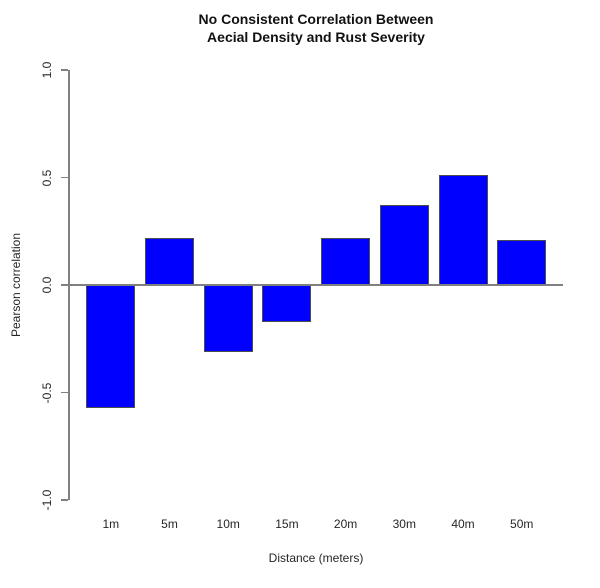  I want to click on x-axis-title: Distance (meters), so click(316, 558).